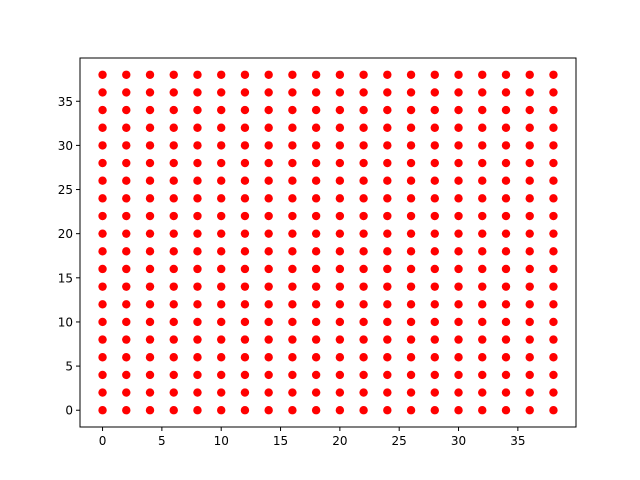 The image size is (640, 480). Describe the element at coordinates (221, 441) in the screenshot. I see `x-tick-label: 10` at that location.